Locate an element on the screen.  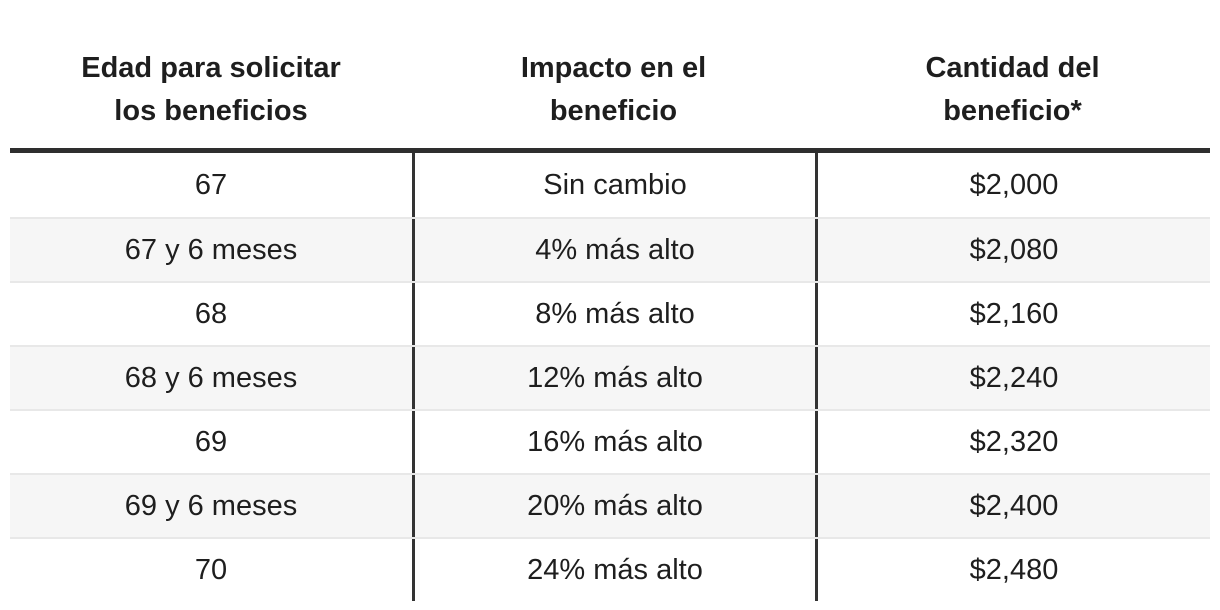
header-amount-column: Cantidad del beneficio* is located at coordinates (1012, 97).